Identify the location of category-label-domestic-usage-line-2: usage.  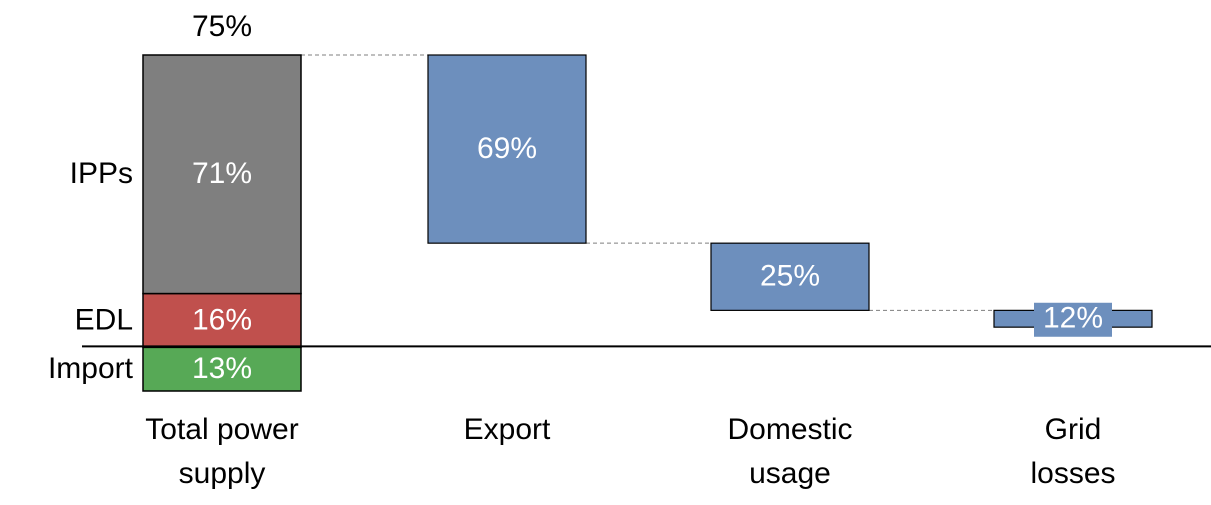
(790, 473).